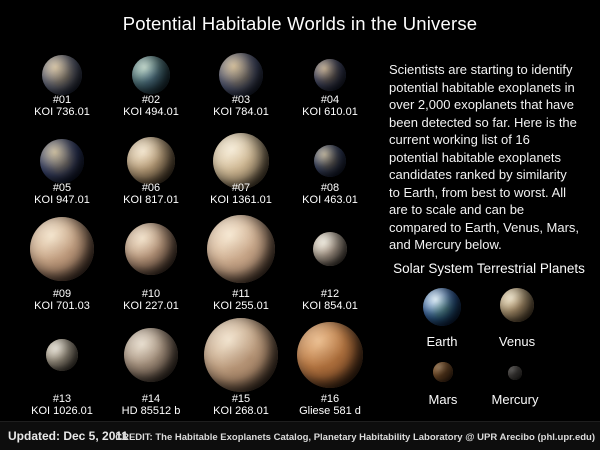 The width and height of the screenshot is (600, 450). What do you see at coordinates (489, 268) in the screenshot?
I see `solar-system-heading: Solar System Terrestrial Planets` at bounding box center [489, 268].